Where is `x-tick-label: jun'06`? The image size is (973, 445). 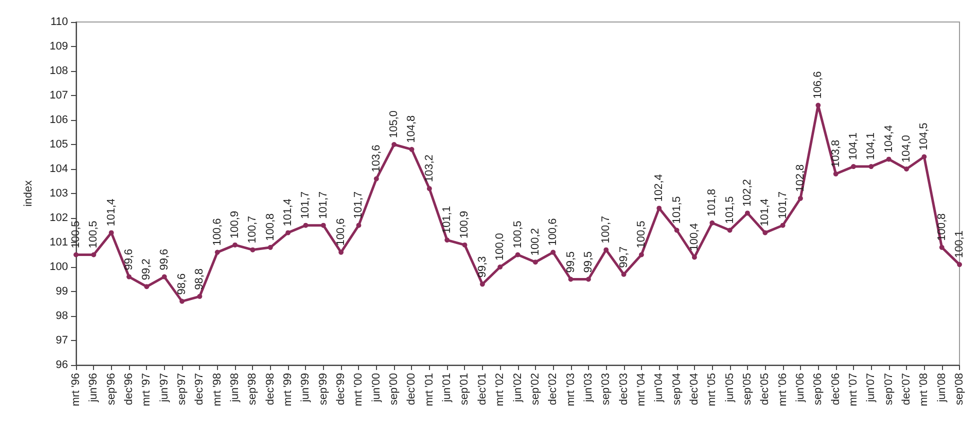
x-tick-label: jun'06 is located at coordinates (800, 388).